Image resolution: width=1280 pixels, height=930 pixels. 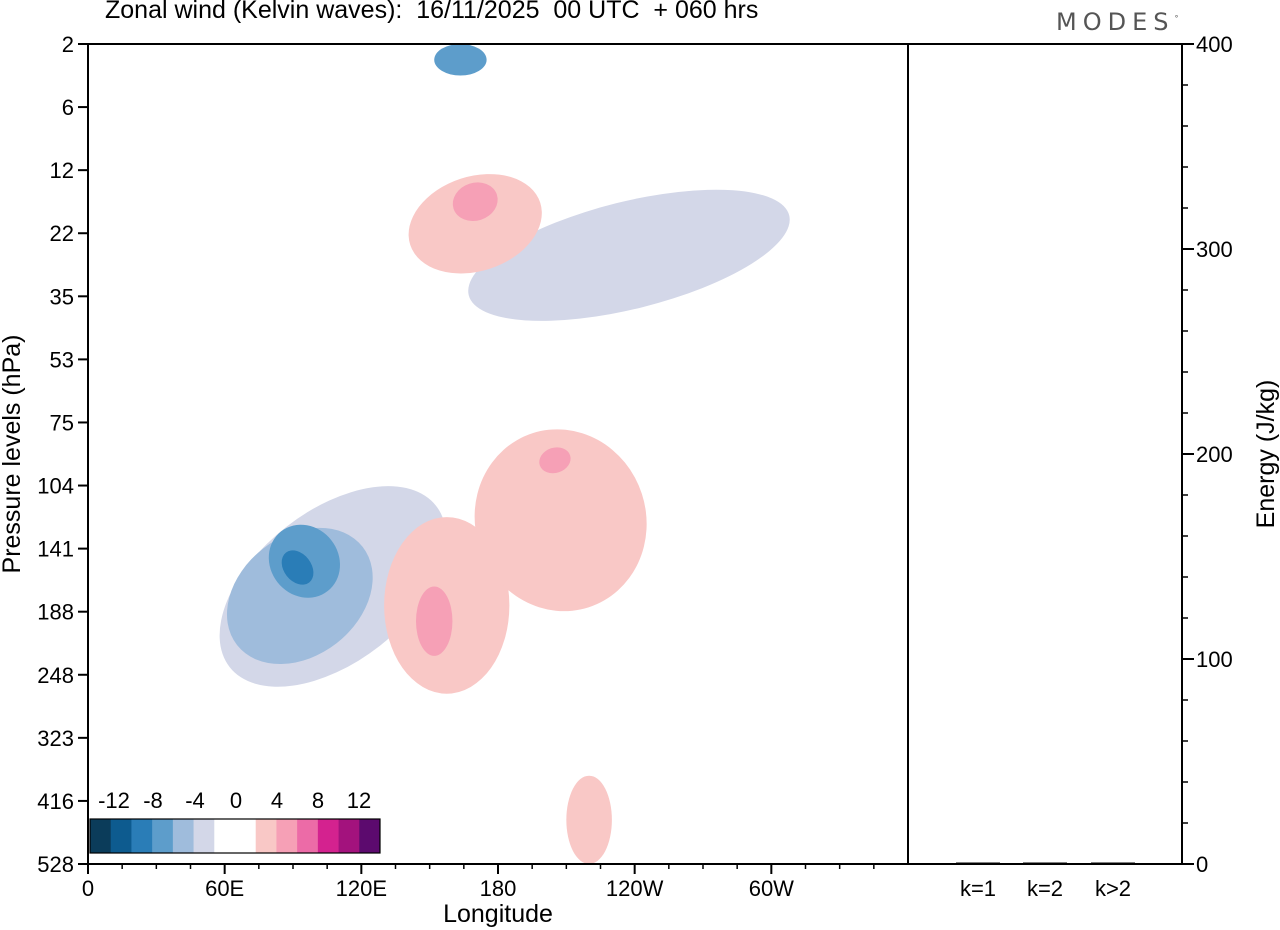 I want to click on energy-axis-title: Energy (J/kg), so click(x=1266, y=454).